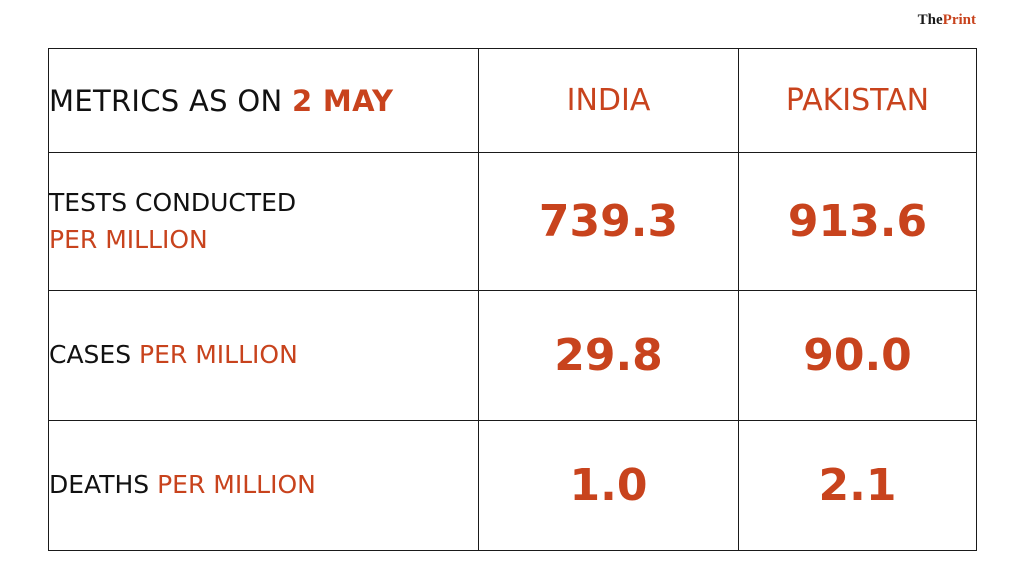 The image size is (1024, 576). Describe the element at coordinates (103, 485) in the screenshot. I see `row-label-main: DEATHS` at that location.